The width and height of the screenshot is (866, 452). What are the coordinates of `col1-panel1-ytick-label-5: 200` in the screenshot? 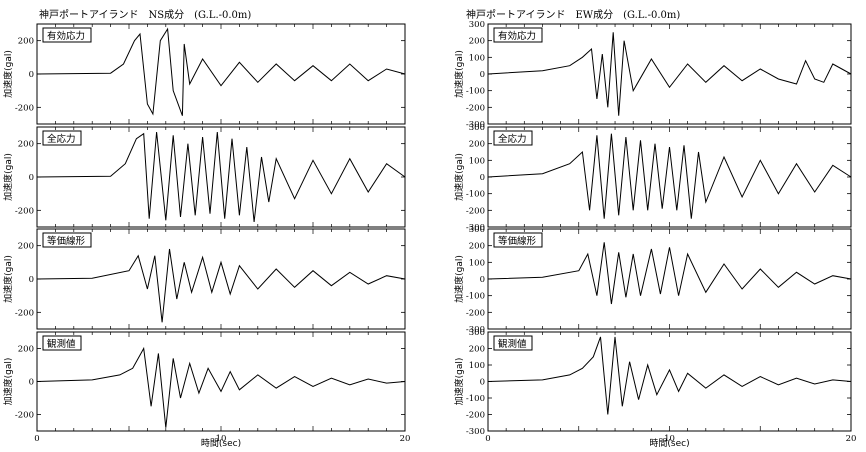 It's located at (477, 145).